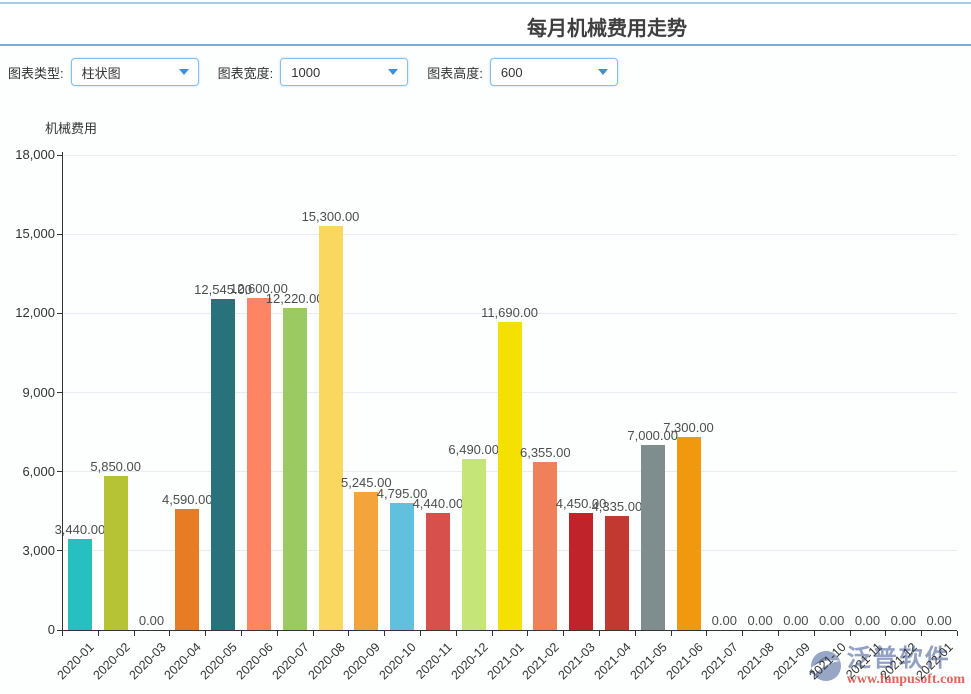 The width and height of the screenshot is (971, 694). Describe the element at coordinates (577, 661) in the screenshot. I see `x-axis-label: 2021-03` at that location.